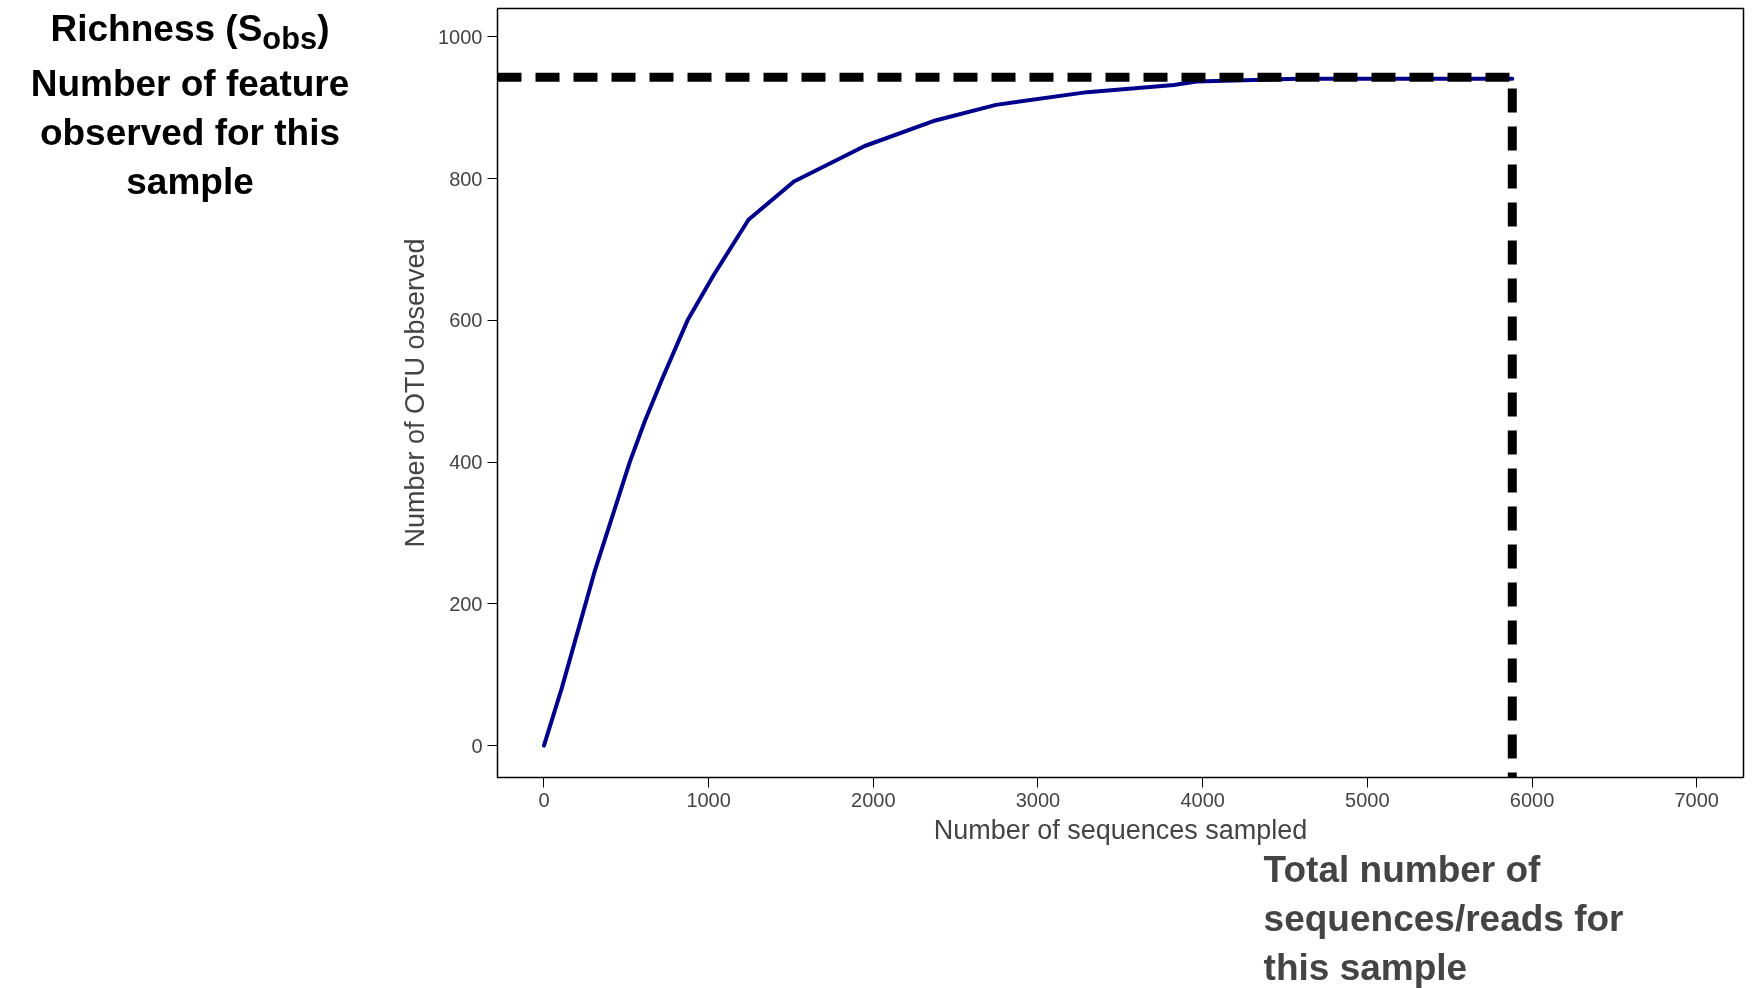 The height and width of the screenshot is (988, 1760). Describe the element at coordinates (873, 799) in the screenshot. I see `x-tick-label: 2000` at that location.